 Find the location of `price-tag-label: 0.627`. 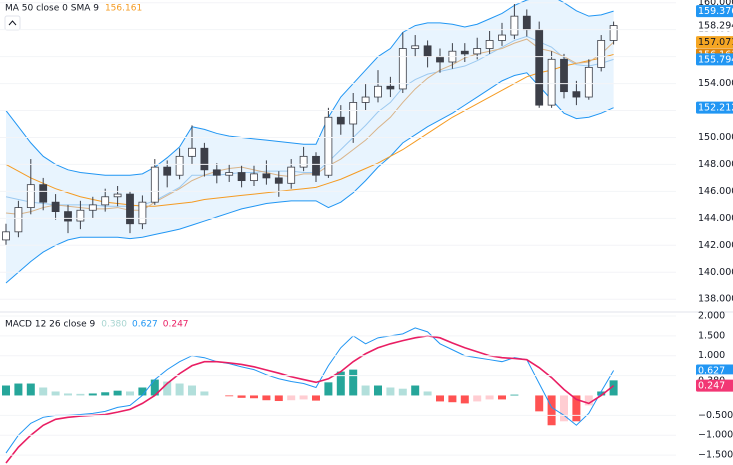

price-tag-label: 0.627 is located at coordinates (711, 371).